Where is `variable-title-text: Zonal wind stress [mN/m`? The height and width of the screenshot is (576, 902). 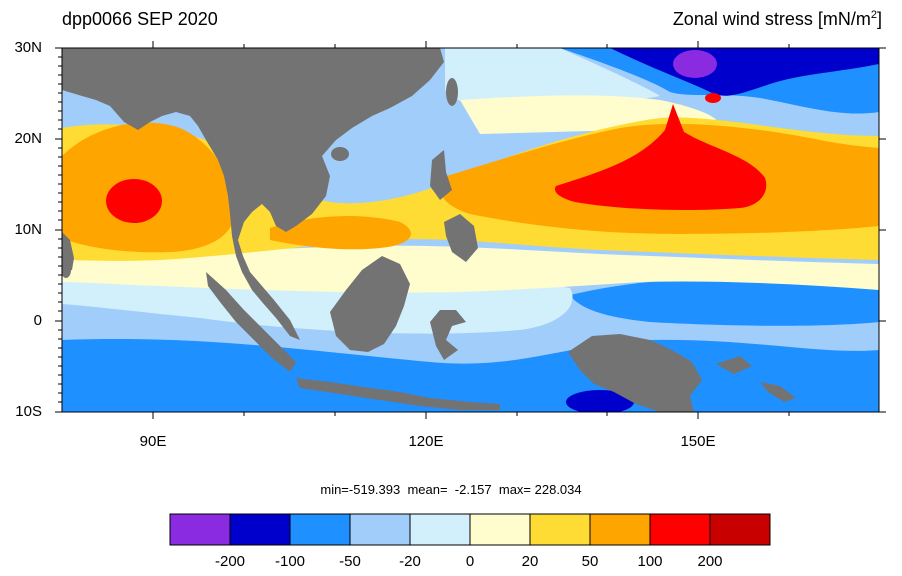
variable-title-text: Zonal wind stress [mN/m is located at coordinates (771, 19).